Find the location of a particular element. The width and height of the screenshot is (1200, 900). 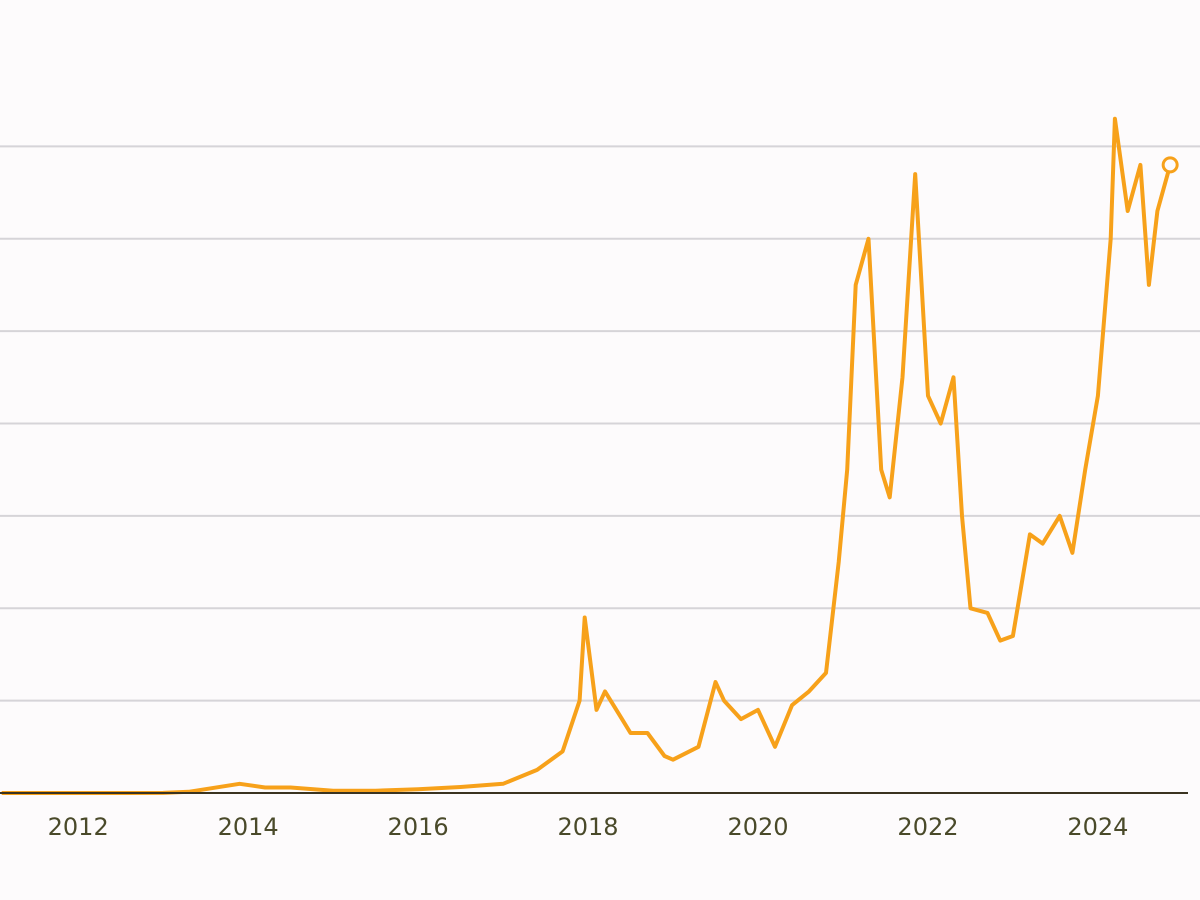

x-tick-label: 2020 is located at coordinates (757, 827).